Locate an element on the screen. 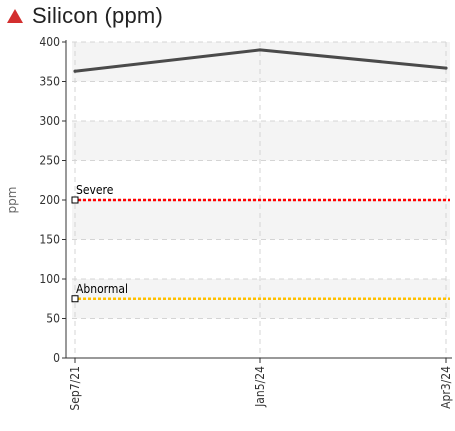  y-tick-labels: 0 50 100 150 200 250 300 350 400 is located at coordinates (49, 200).